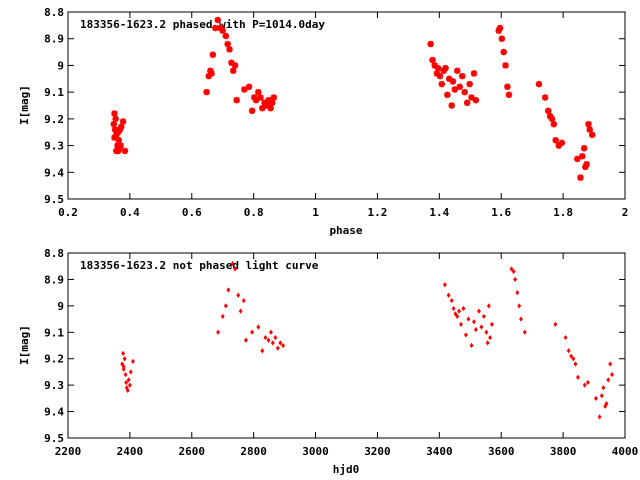  What do you see at coordinates (130, 212) in the screenshot?
I see `x-tick-label: 0.4` at bounding box center [130, 212].